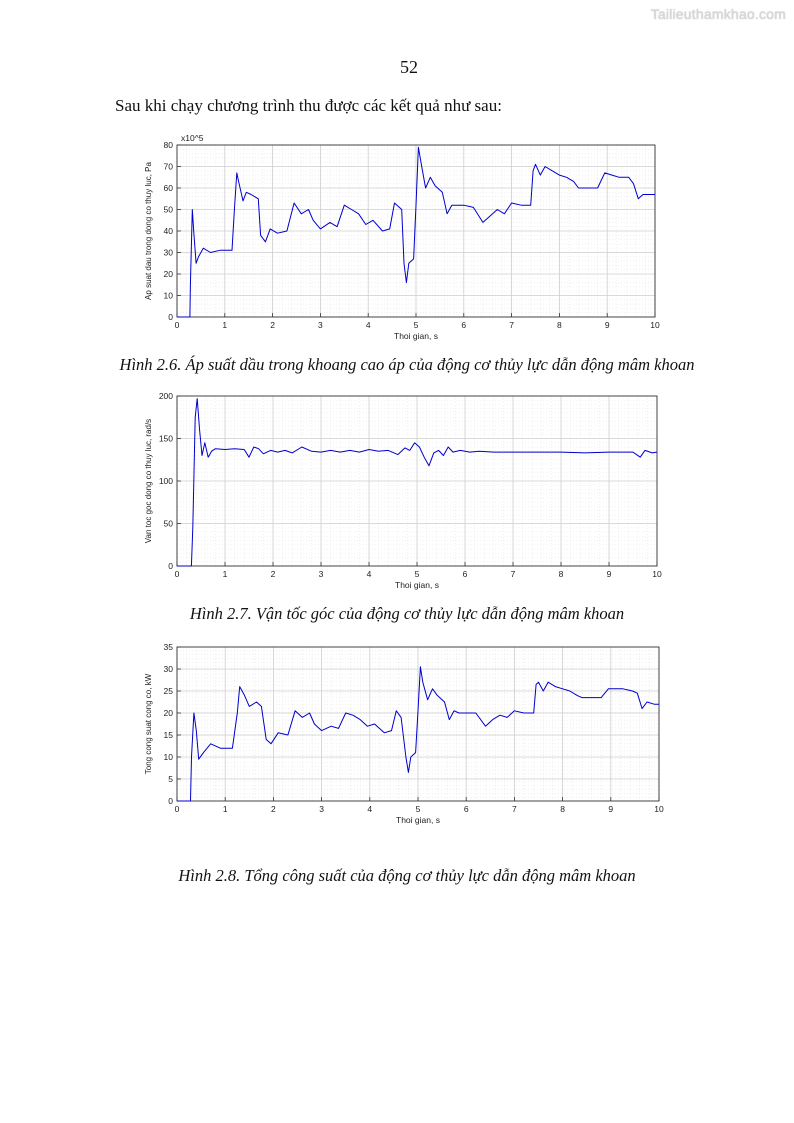  What do you see at coordinates (169, 188) in the screenshot?
I see `y-tick-label: 60` at bounding box center [169, 188].